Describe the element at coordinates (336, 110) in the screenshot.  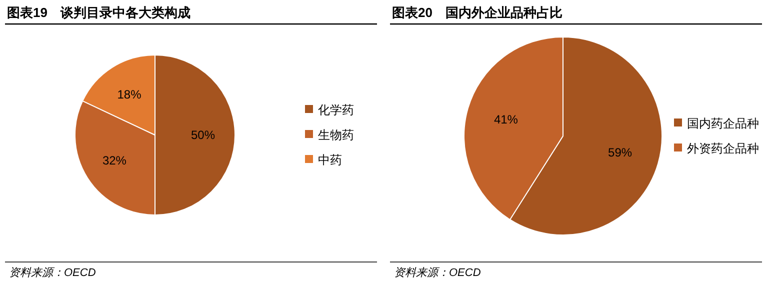
I see `legend-label: 化学药` at that location.